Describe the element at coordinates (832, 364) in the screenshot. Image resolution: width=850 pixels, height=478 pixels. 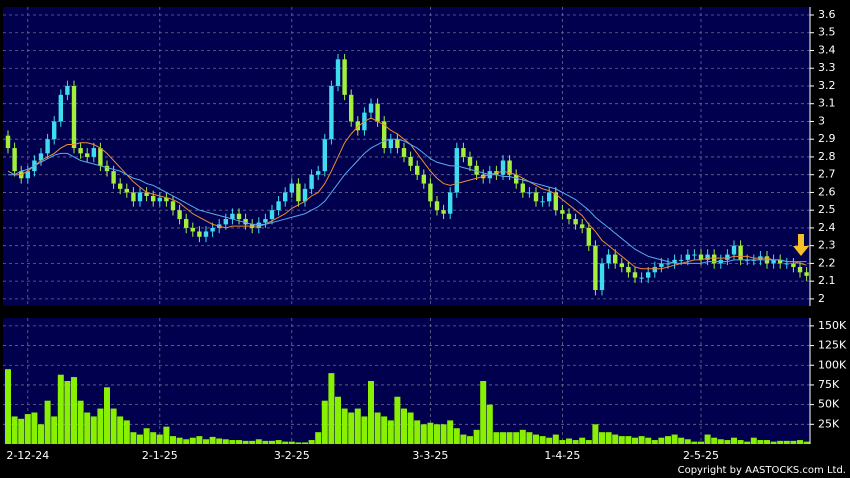
I see `y-tick-label: 100K` at that location.